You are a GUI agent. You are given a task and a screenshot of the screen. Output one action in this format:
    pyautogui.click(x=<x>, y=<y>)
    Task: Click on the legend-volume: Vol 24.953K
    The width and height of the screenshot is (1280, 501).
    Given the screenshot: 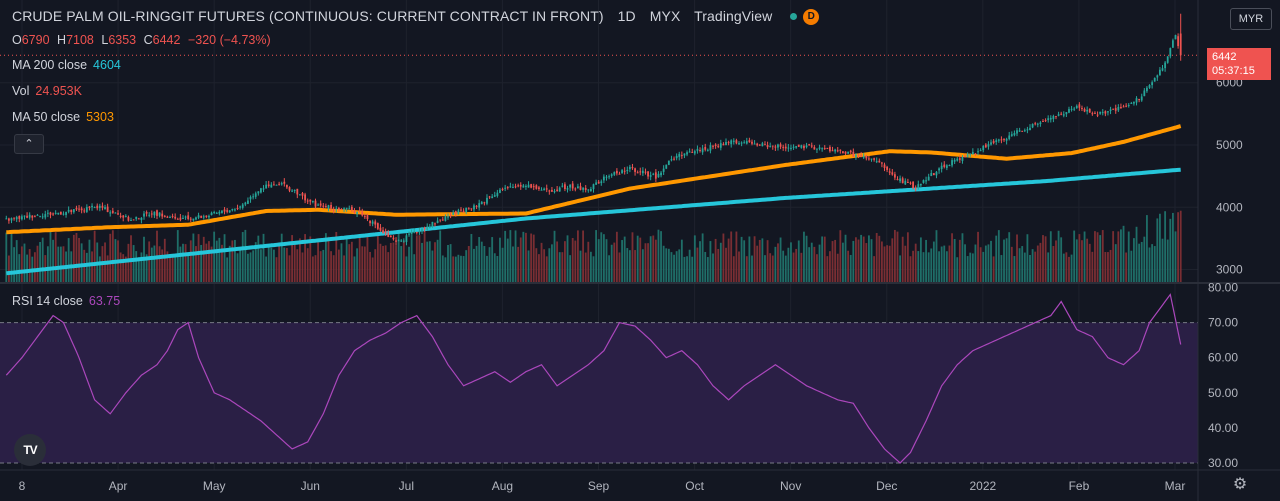 What is the action you would take?
    pyautogui.click(x=47, y=91)
    